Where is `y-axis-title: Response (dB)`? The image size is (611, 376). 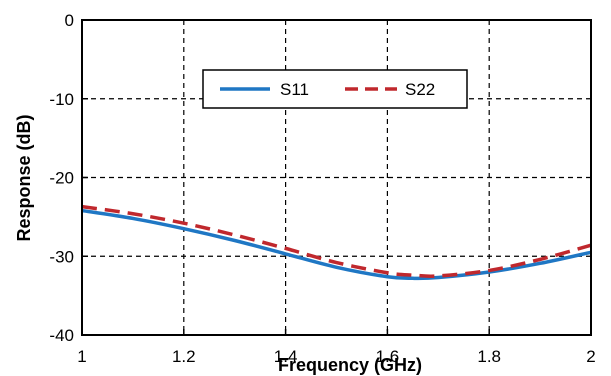
y-axis-title: Response (dB) is located at coordinates (24, 177).